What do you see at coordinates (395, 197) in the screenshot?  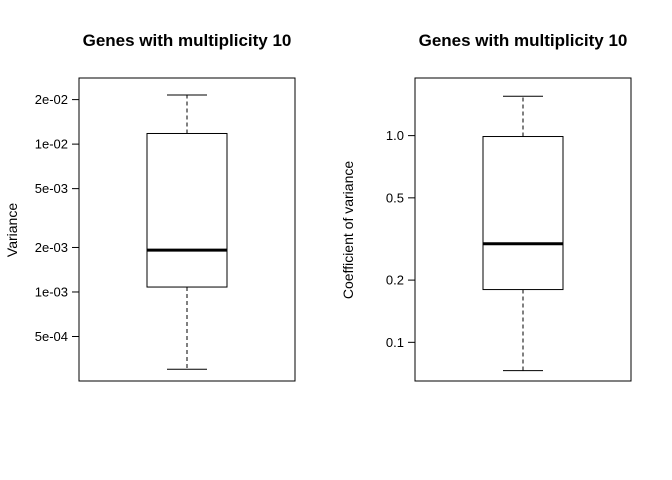 I see `y-tick-label: 0.5` at bounding box center [395, 197].